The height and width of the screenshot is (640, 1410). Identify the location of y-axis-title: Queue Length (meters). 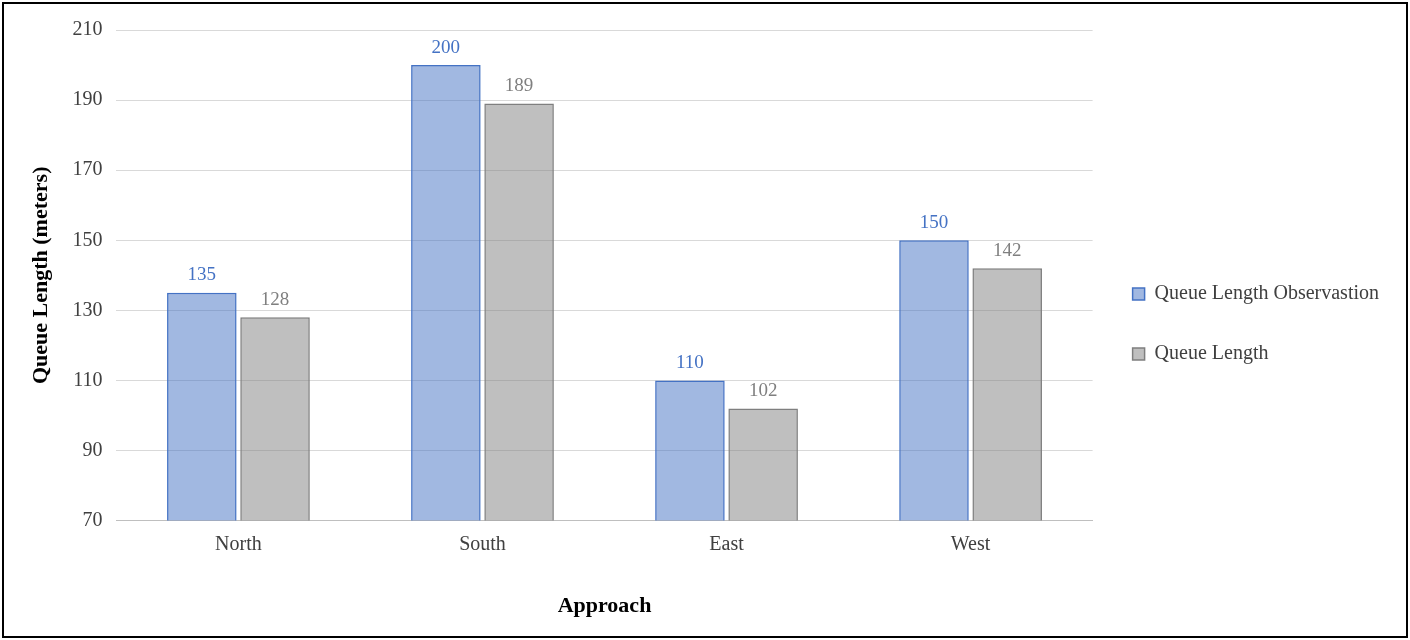
(39, 275).